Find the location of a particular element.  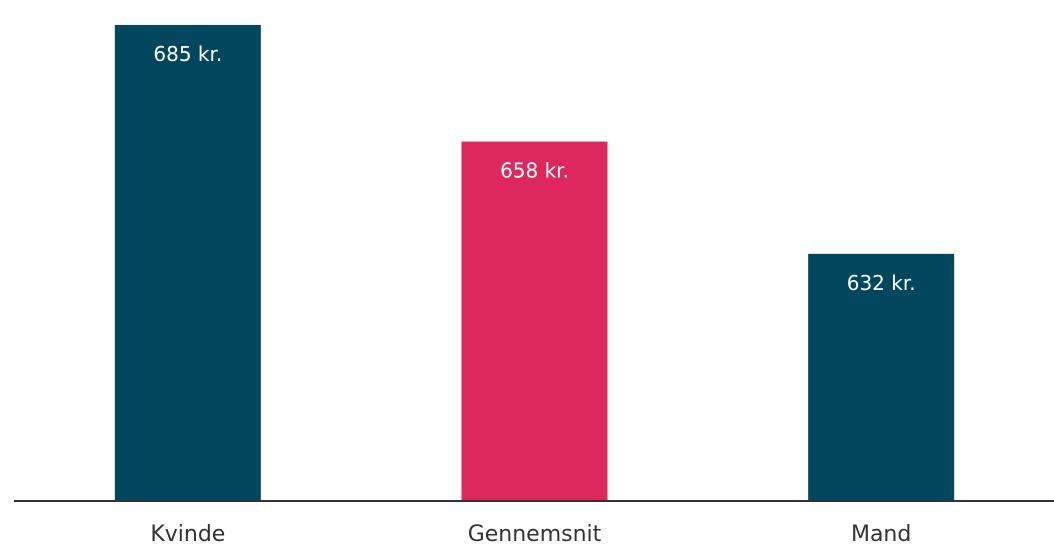

x-tick-labels-group: Kvinde Gennemsnit Mand is located at coordinates (530, 534).